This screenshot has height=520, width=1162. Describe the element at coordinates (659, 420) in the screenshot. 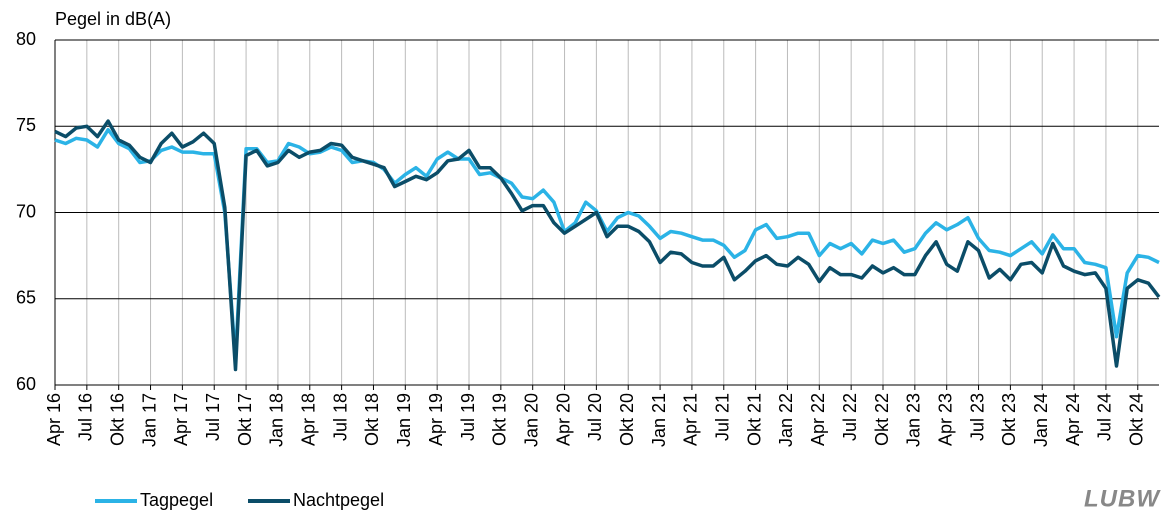

I see `x-tick-label: Jan 21` at that location.